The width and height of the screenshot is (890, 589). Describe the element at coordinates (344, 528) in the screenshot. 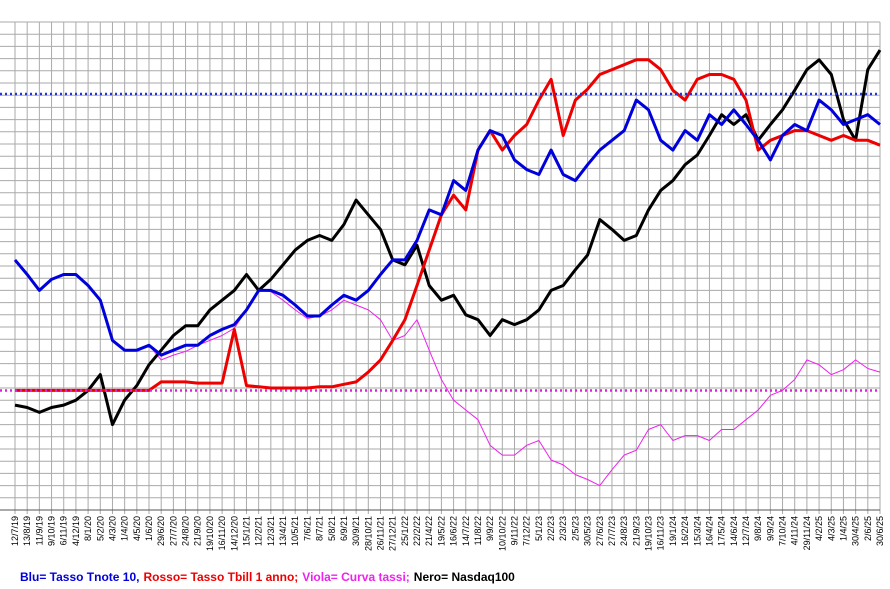

I see `x-tick-label: 6/9/21` at that location.